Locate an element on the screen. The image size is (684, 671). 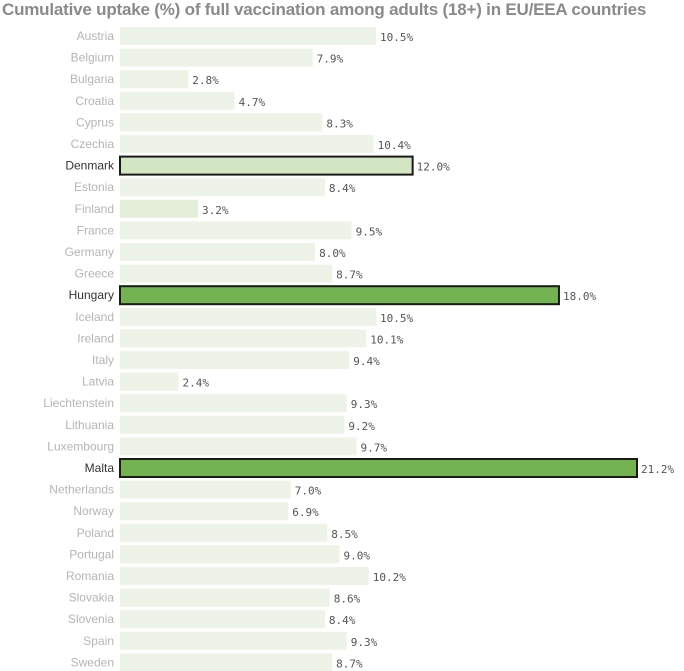
bar-slovakia is located at coordinates (225, 597).